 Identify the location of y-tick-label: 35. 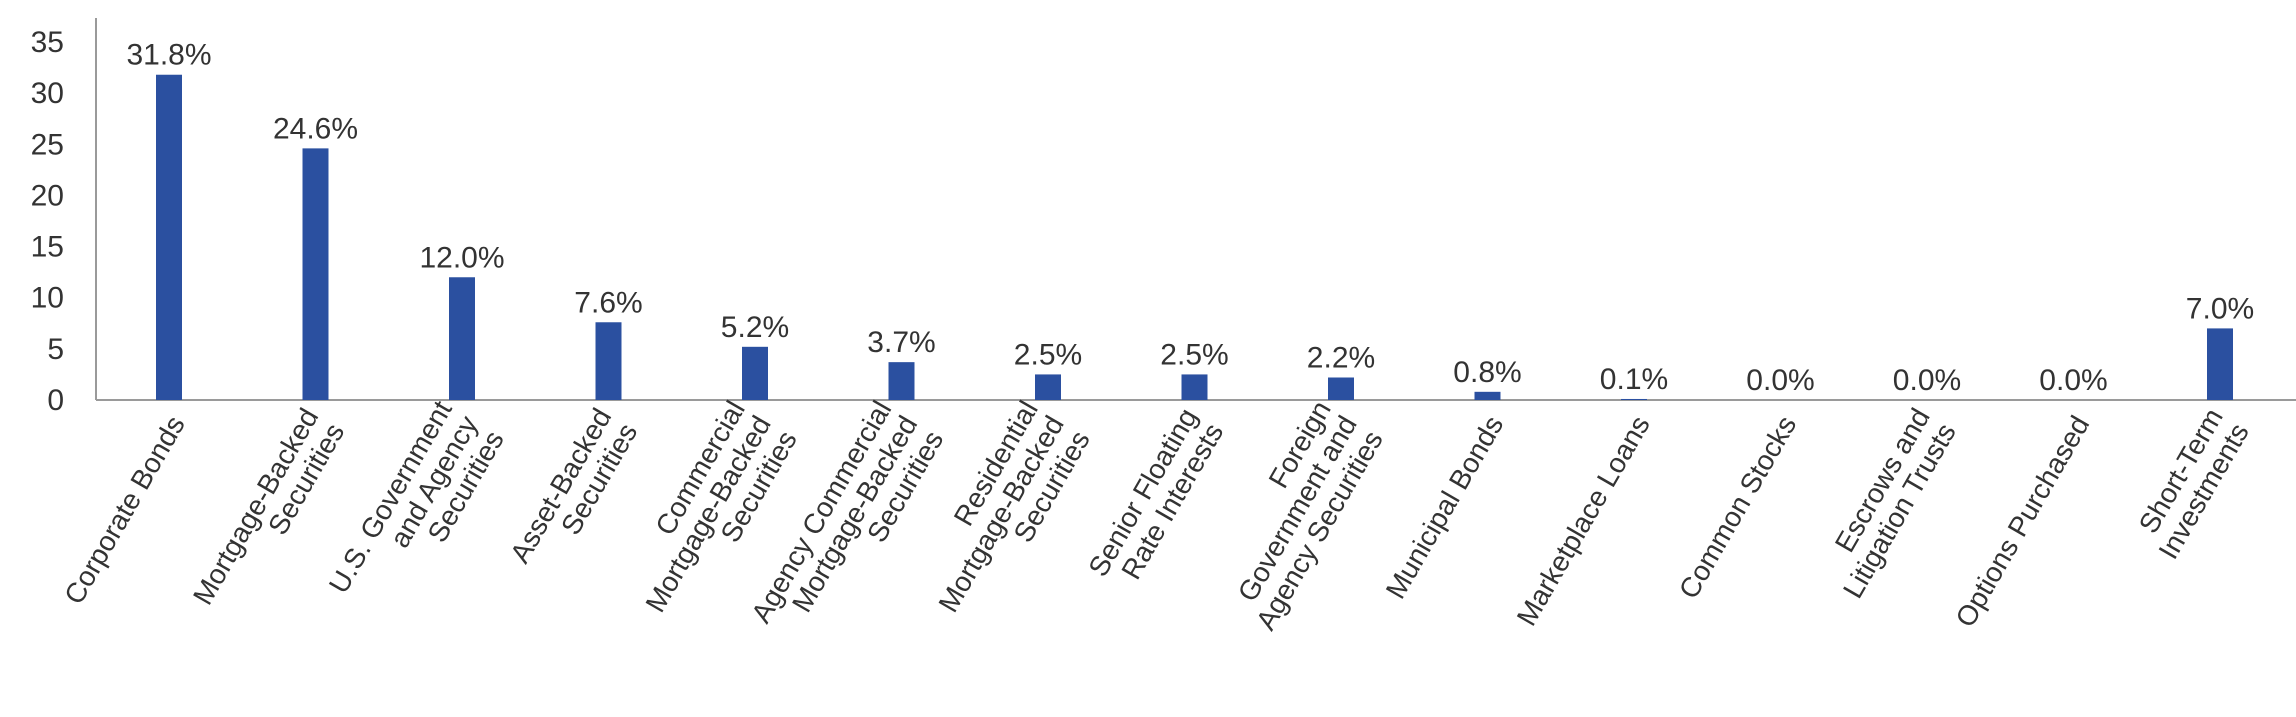
(47, 42).